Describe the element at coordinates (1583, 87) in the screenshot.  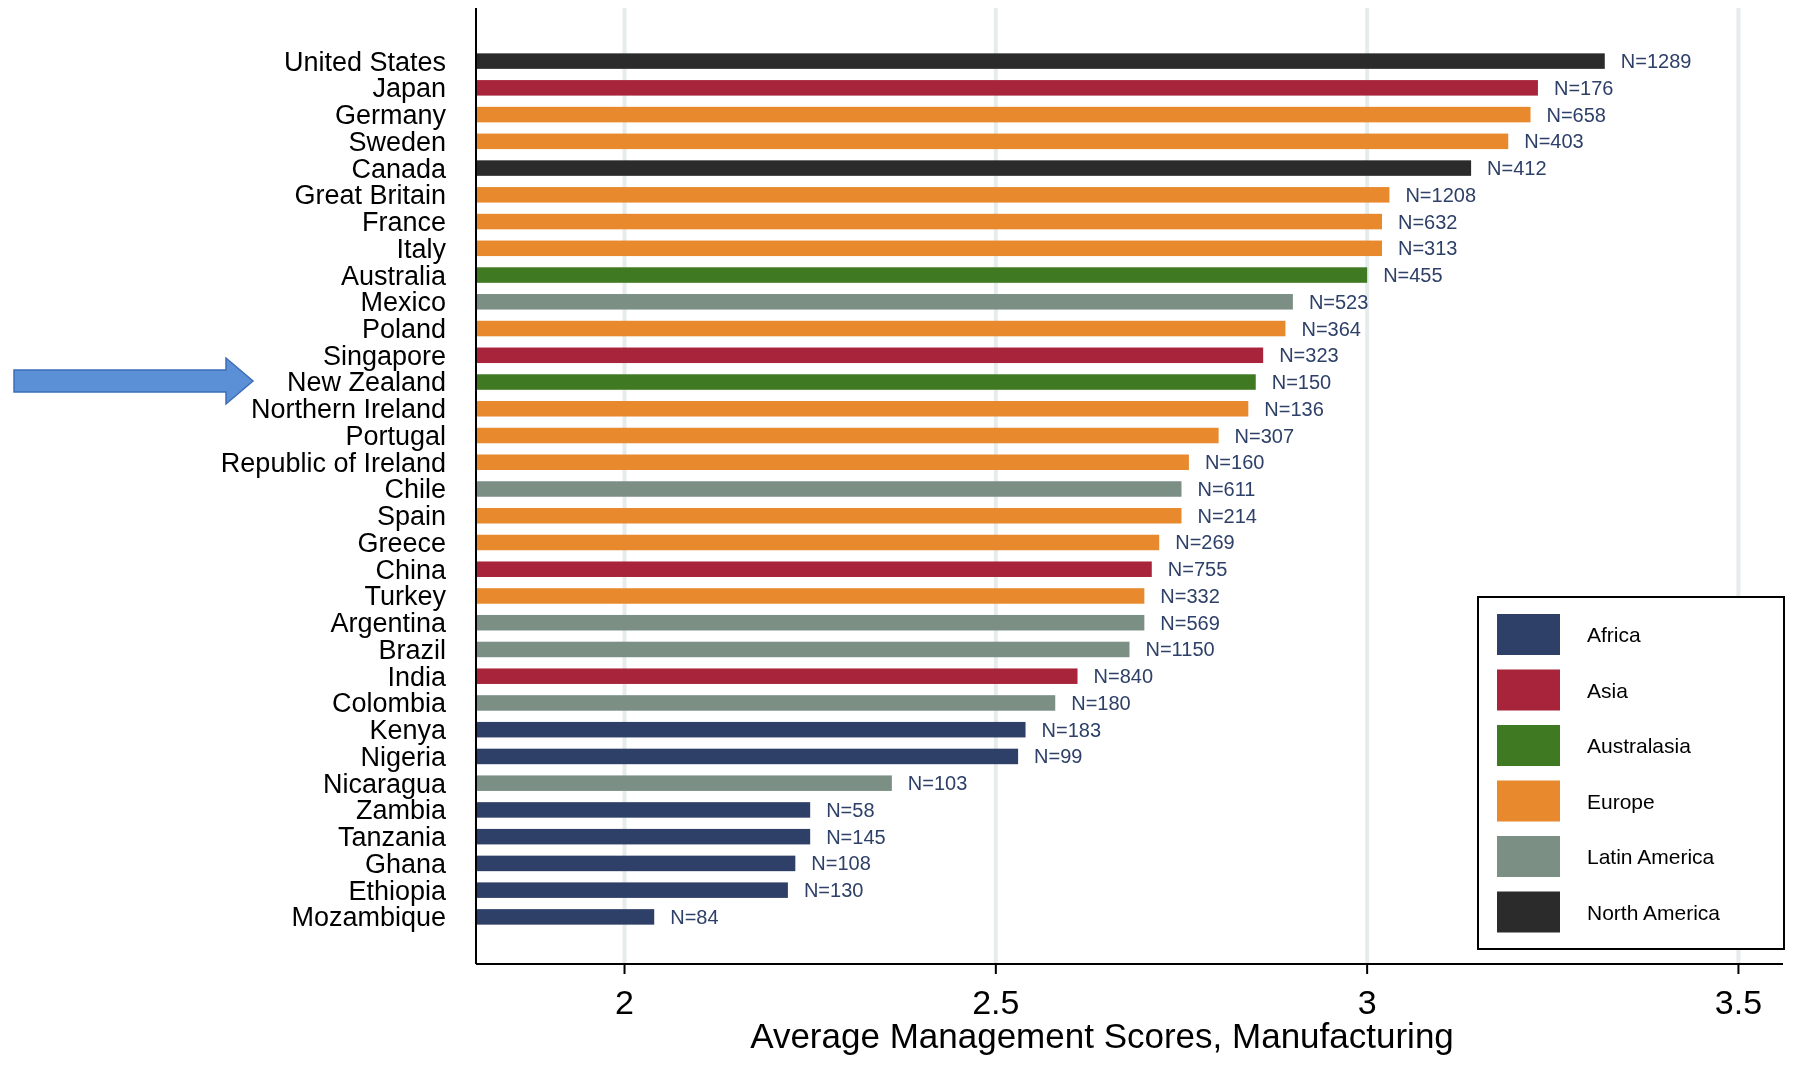
I see `annotation: N=176` at that location.